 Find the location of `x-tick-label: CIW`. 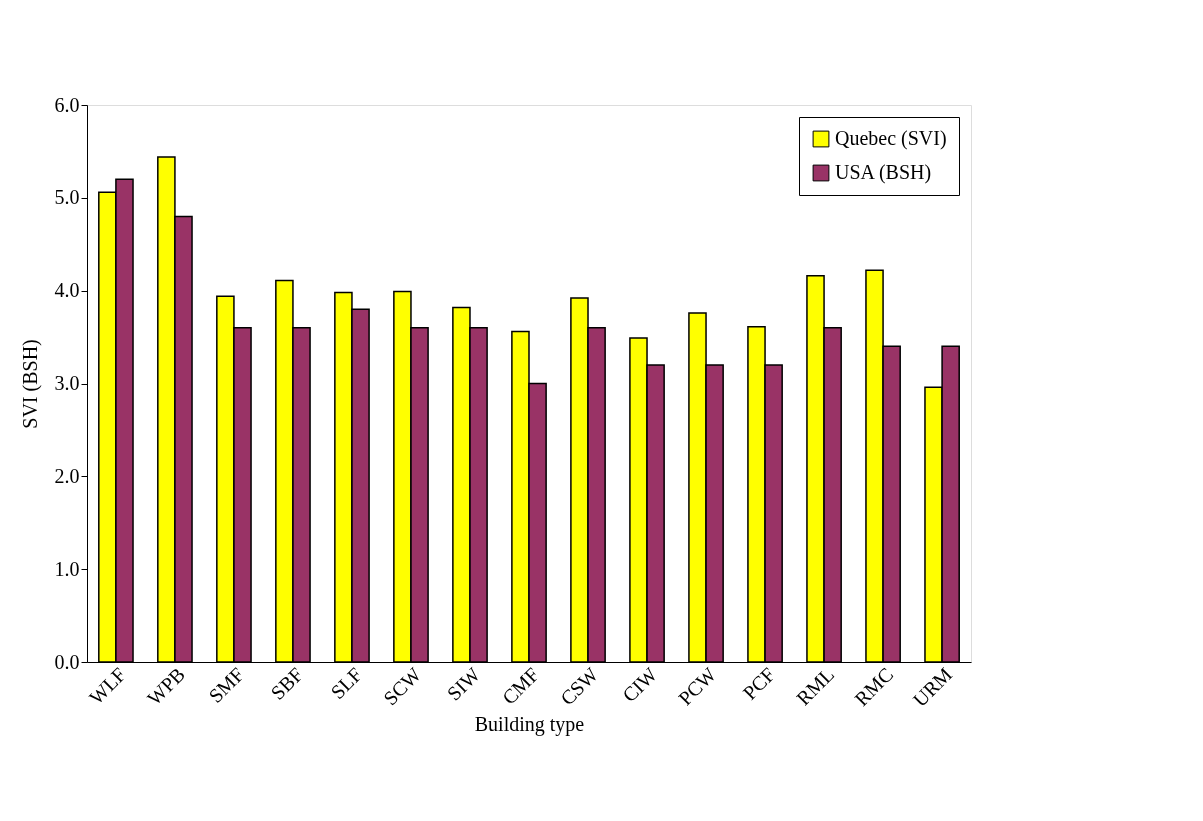

x-tick-label: CIW is located at coordinates (640, 685).